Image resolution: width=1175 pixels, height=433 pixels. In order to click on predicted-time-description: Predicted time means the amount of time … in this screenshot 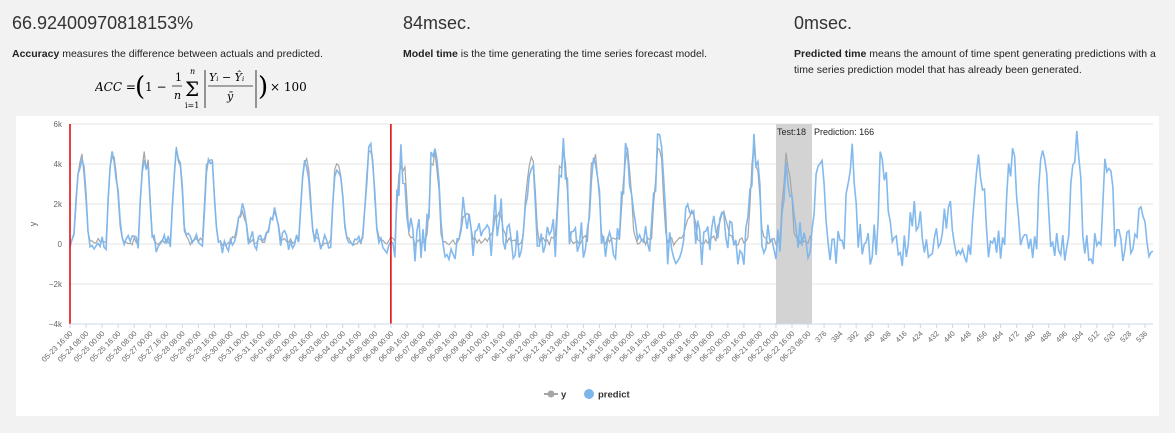, I will do `click(979, 62)`.